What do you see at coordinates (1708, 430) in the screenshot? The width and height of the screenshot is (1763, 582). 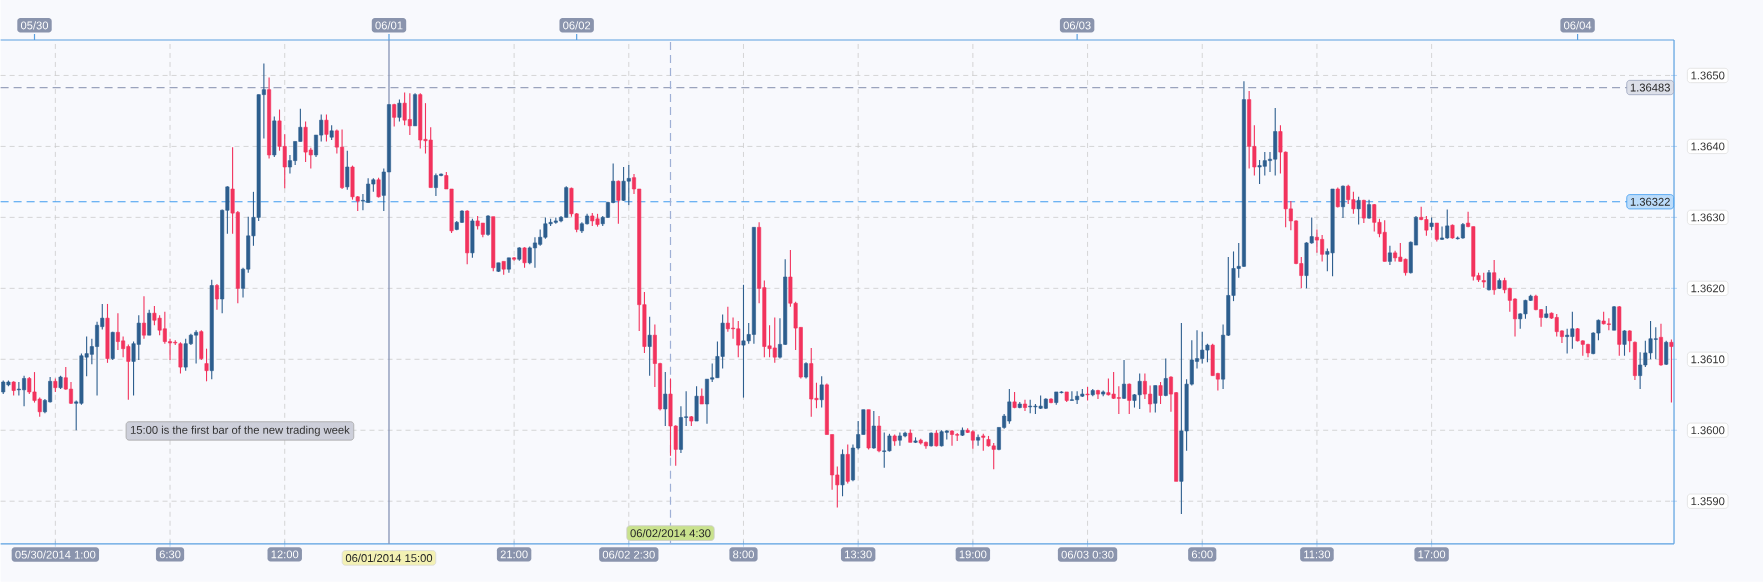 I see `y-tick-label: 1.3600` at bounding box center [1708, 430].